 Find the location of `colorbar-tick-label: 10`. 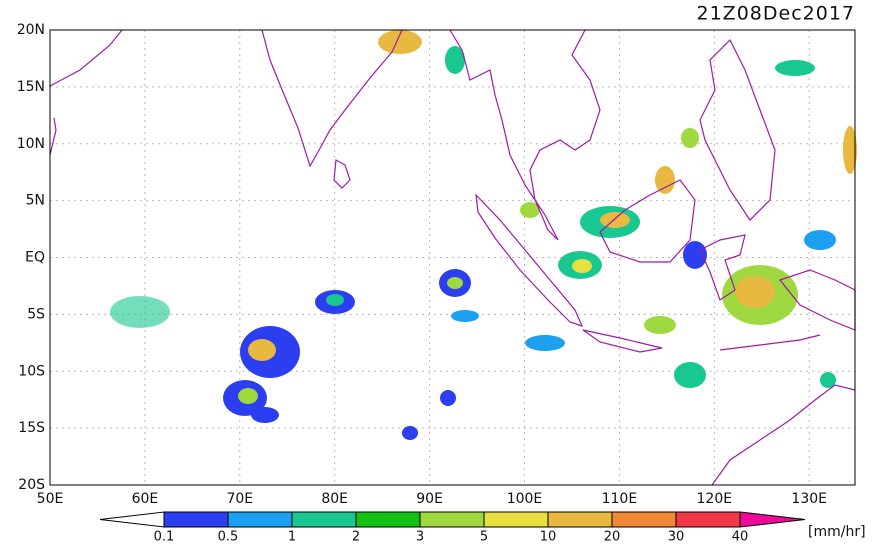

colorbar-tick-label: 10 is located at coordinates (548, 537).